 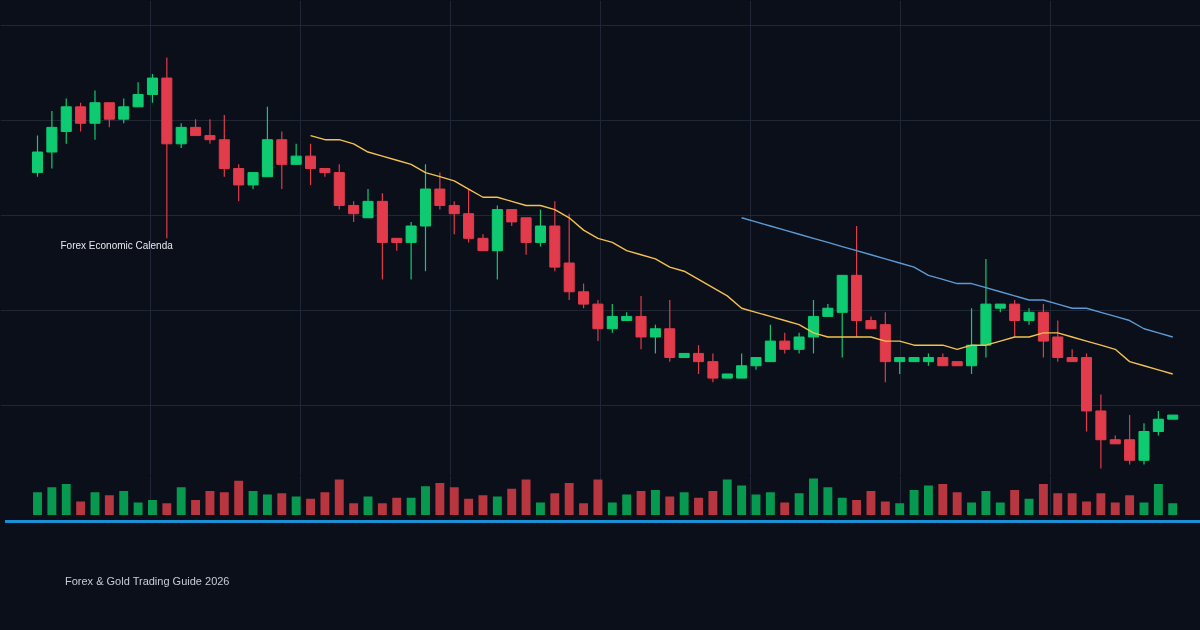 What do you see at coordinates (147, 581) in the screenshot?
I see `text: Forex & Gold Trading Guide 2026` at bounding box center [147, 581].